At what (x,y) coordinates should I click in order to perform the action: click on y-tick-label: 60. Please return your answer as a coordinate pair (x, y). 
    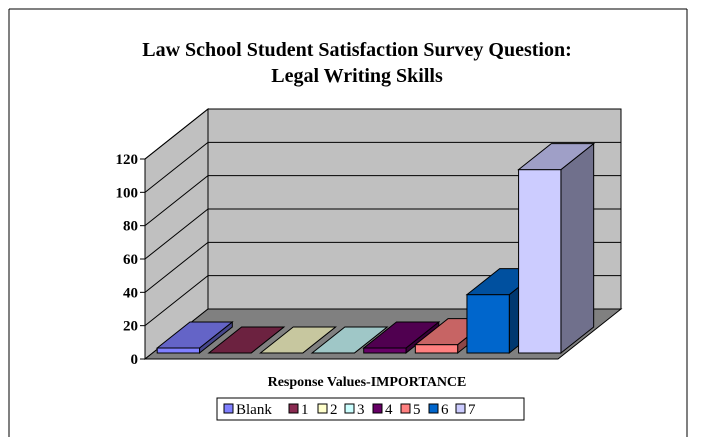
    Looking at the image, I should click on (130, 260).